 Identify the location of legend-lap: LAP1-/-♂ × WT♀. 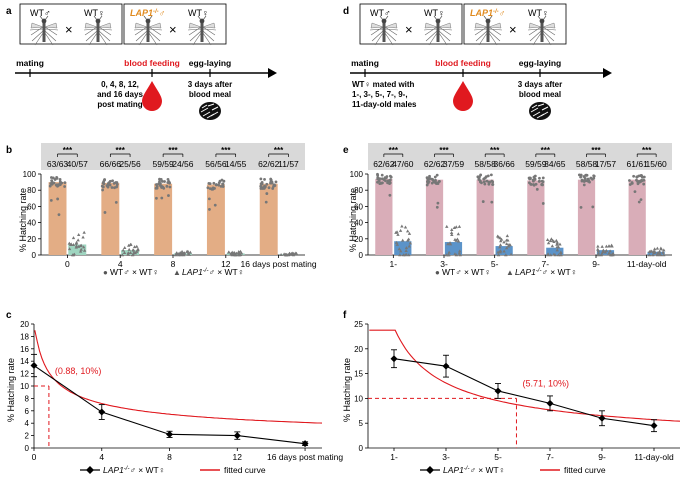
(213, 272).